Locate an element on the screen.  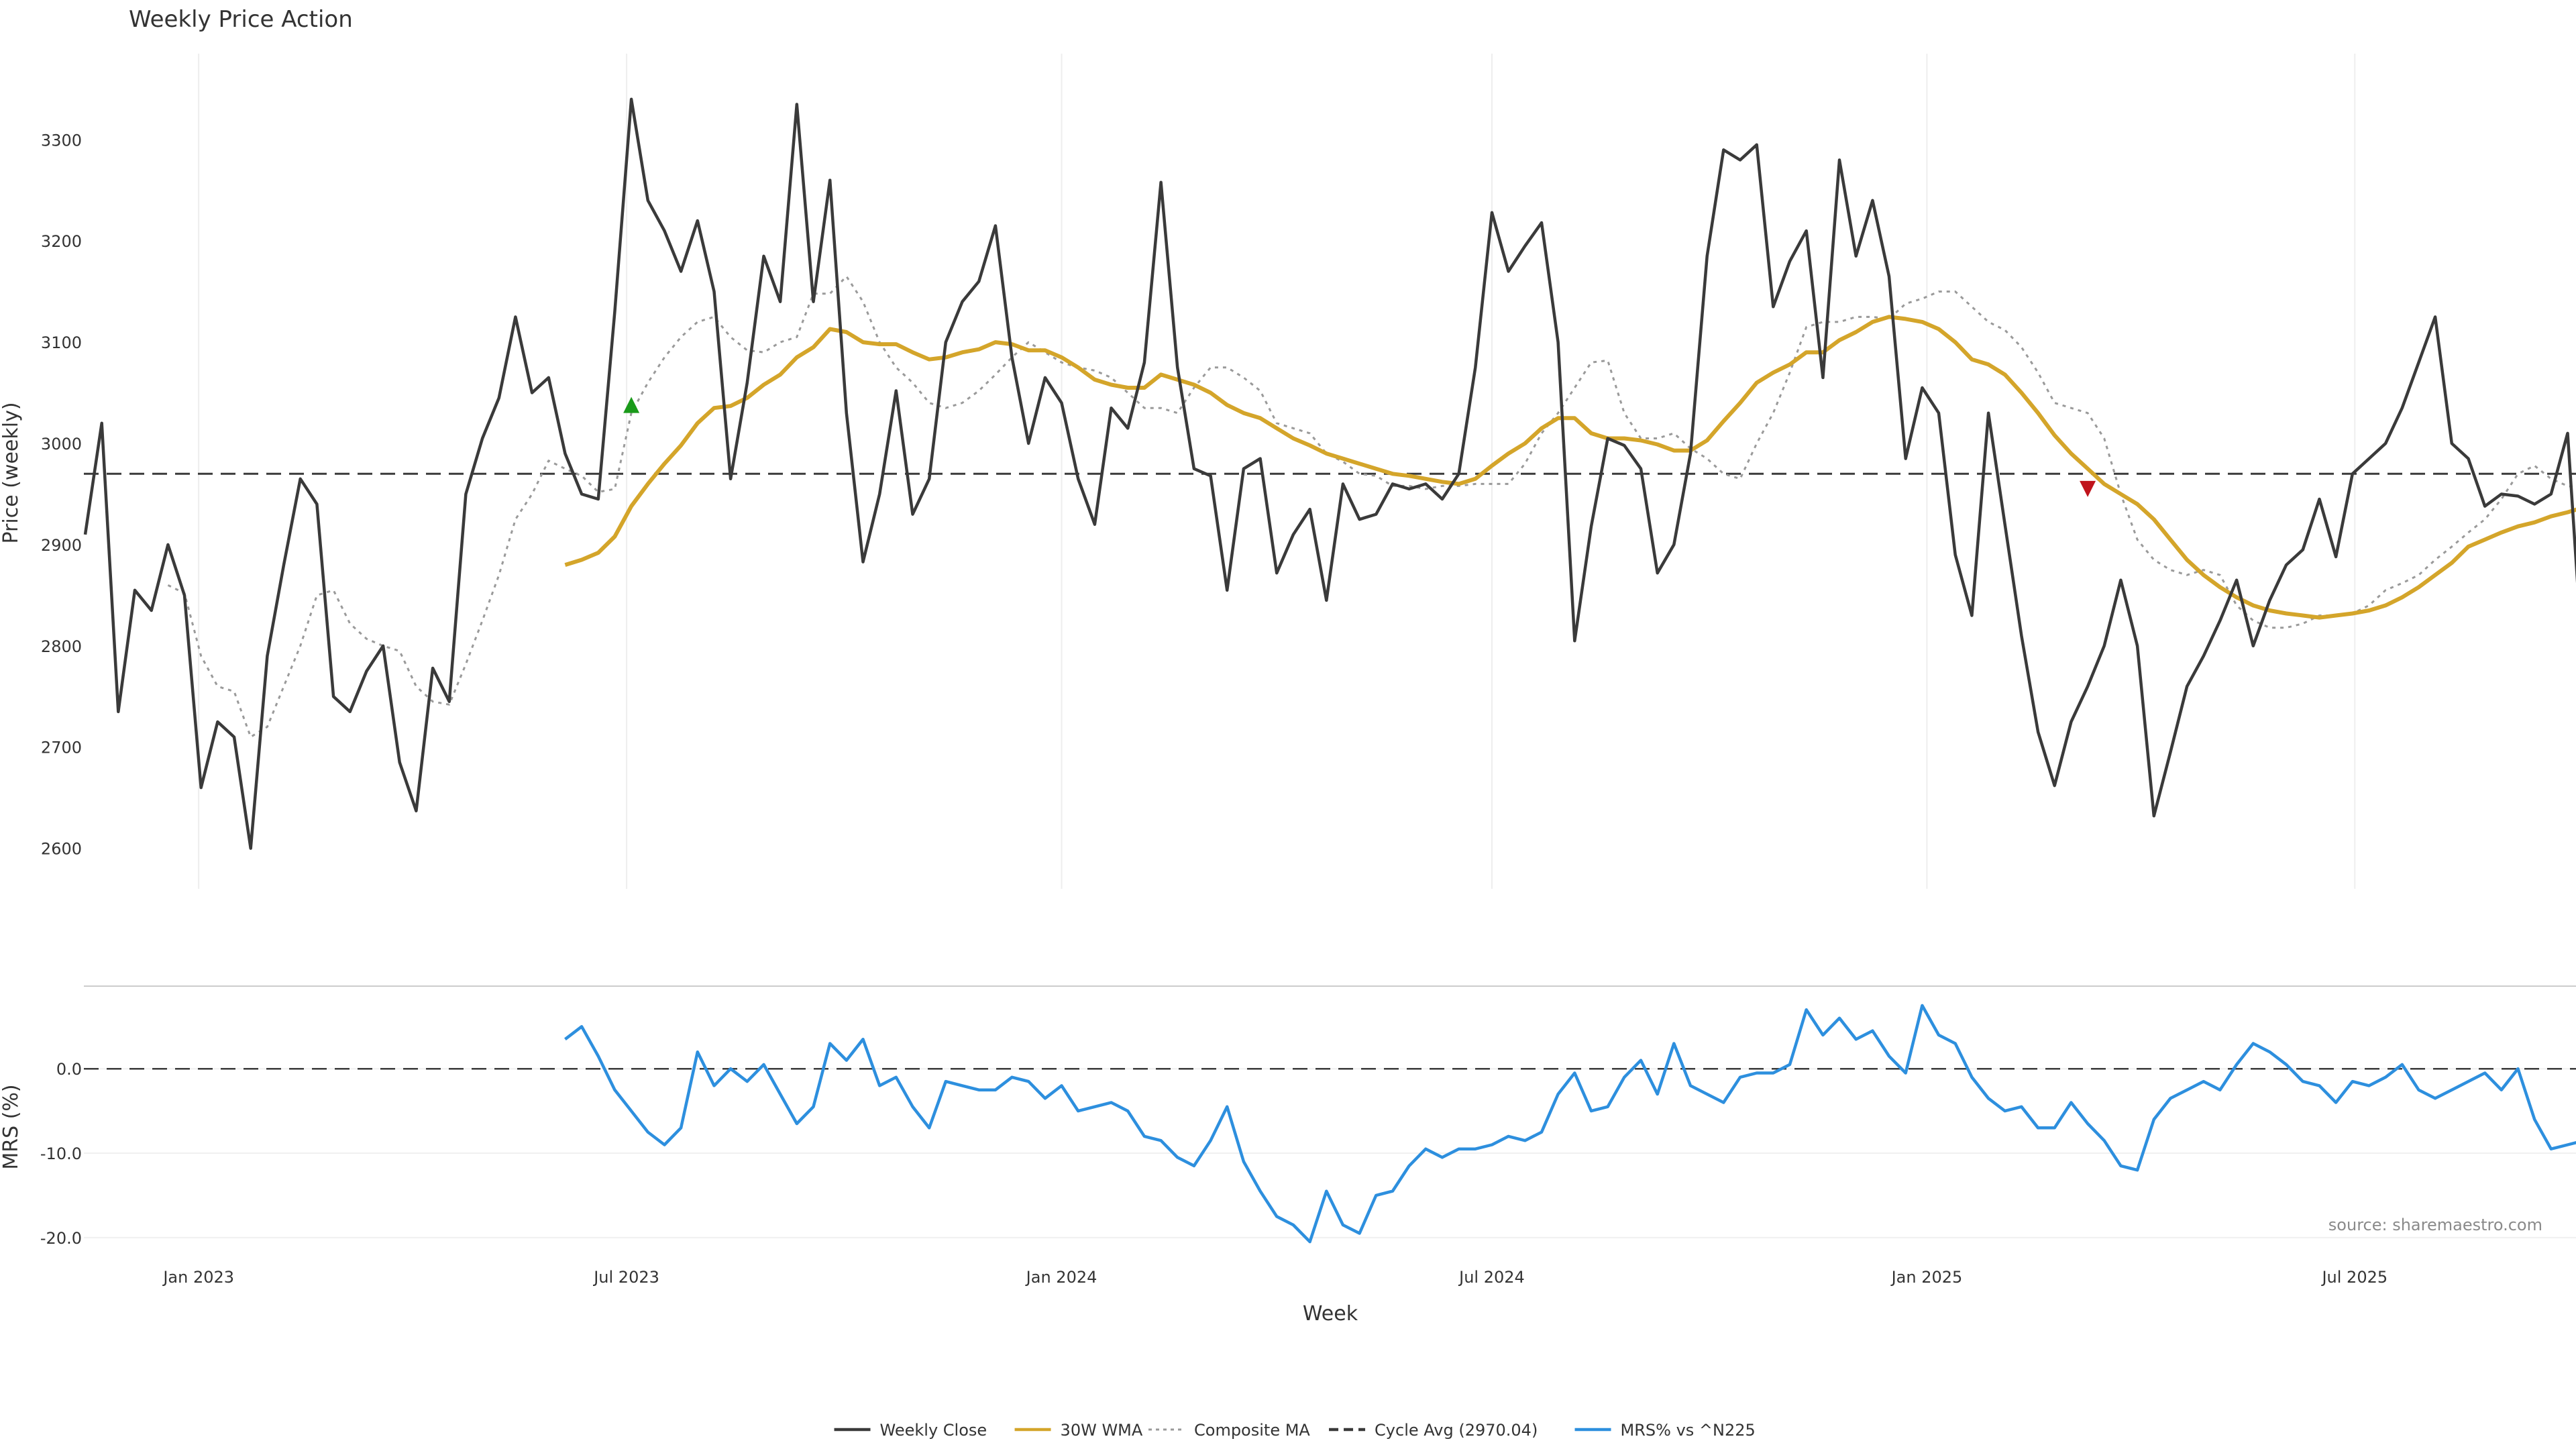
price-y-tick-label: 3200 is located at coordinates (61, 241).